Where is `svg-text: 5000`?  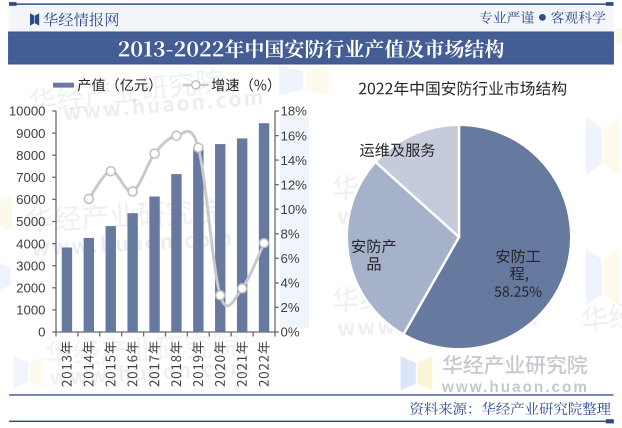 svg-text: 5000 is located at coordinates (30, 221).